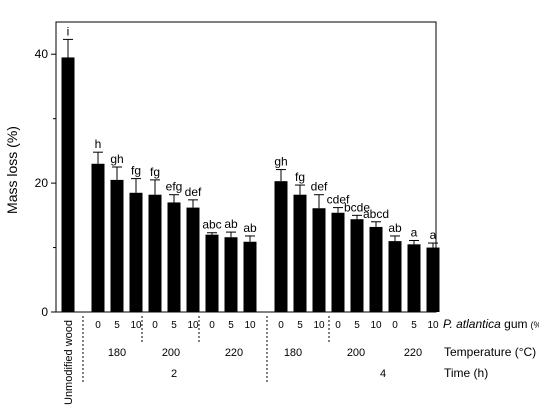  Describe the element at coordinates (535, 325) in the screenshot. I see `gum-row-title-unit: (%)` at that location.